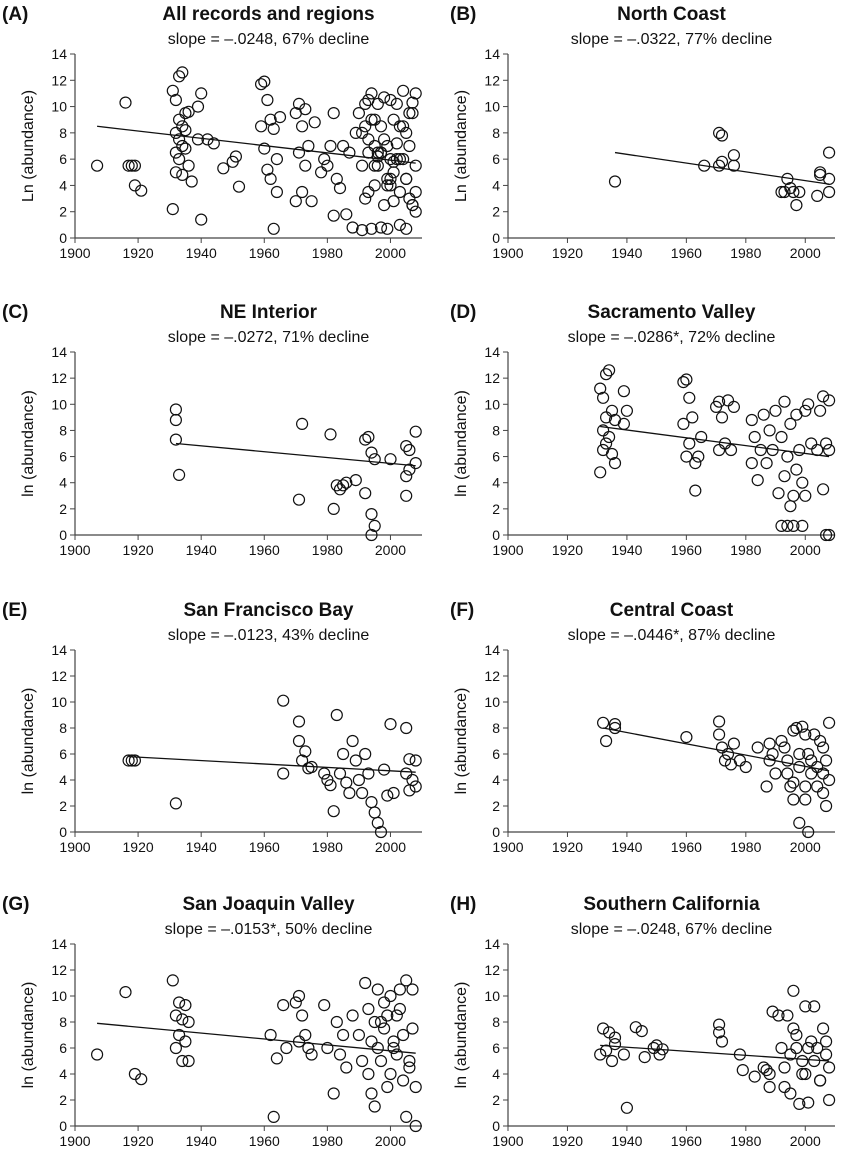 The image size is (845, 1156). Describe the element at coordinates (59, 996) in the screenshot. I see `y-tick-label: 10` at that location.